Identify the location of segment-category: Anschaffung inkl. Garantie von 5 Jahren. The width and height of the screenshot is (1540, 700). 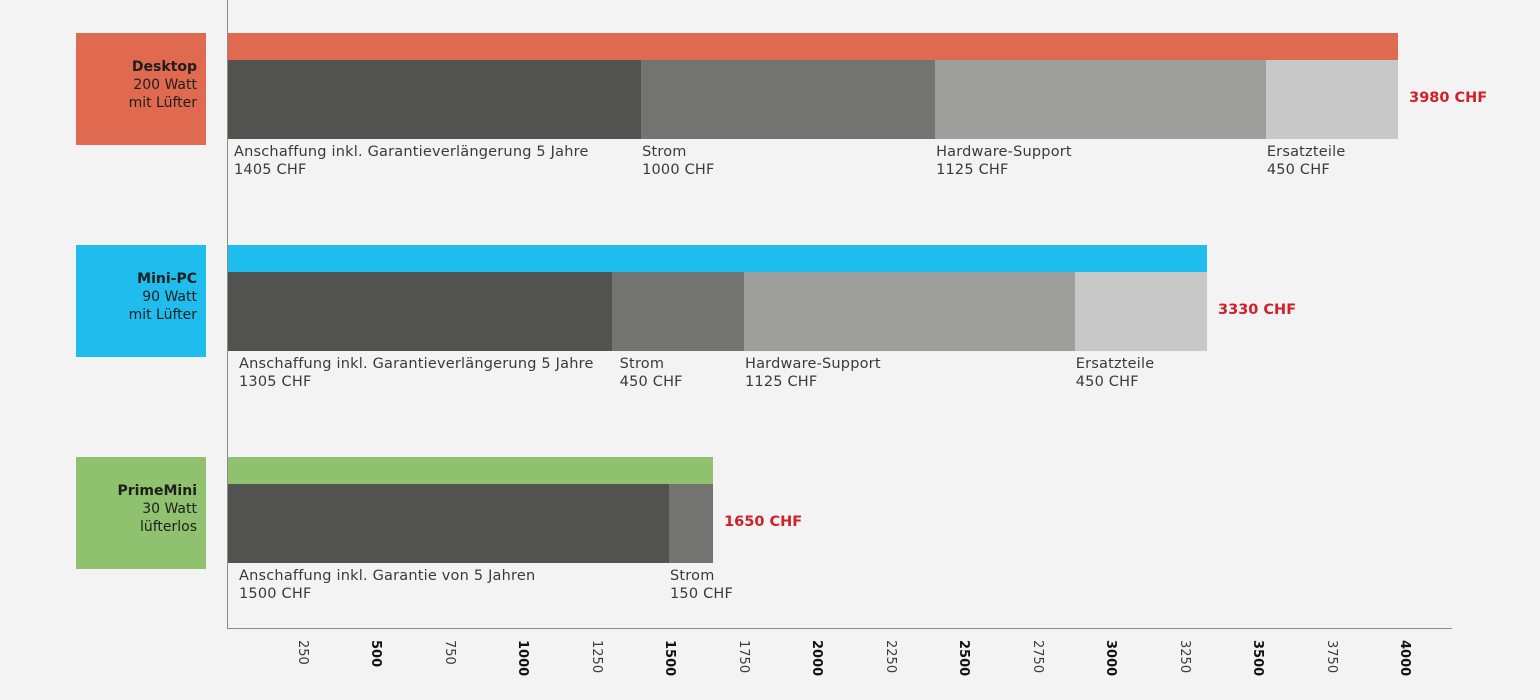
(387, 576).